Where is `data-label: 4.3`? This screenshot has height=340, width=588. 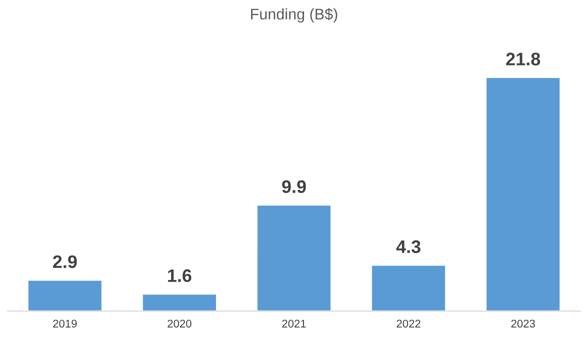 data-label: 4.3 is located at coordinates (408, 247).